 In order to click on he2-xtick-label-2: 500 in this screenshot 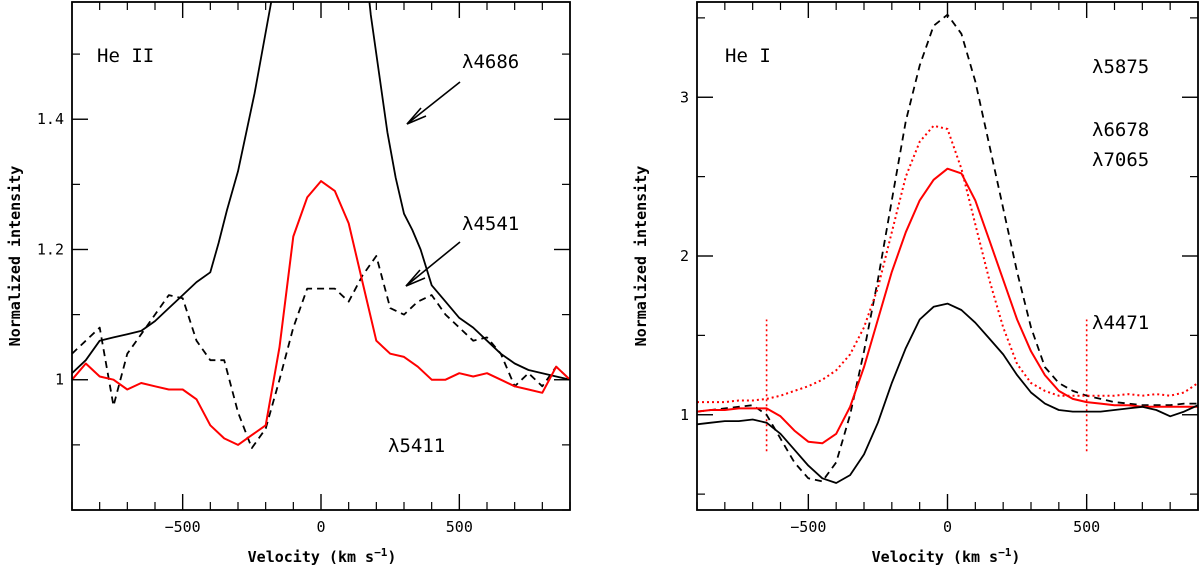, I will do `click(459, 527)`.